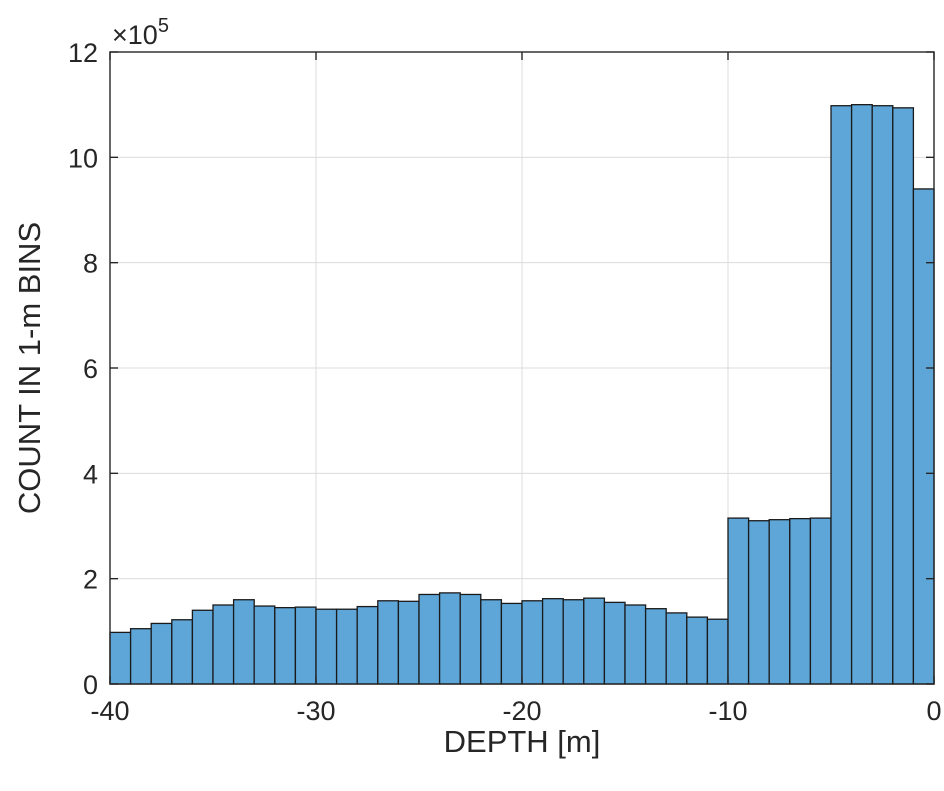  What do you see at coordinates (90, 685) in the screenshot?
I see `y-tick-label: 0` at bounding box center [90, 685].